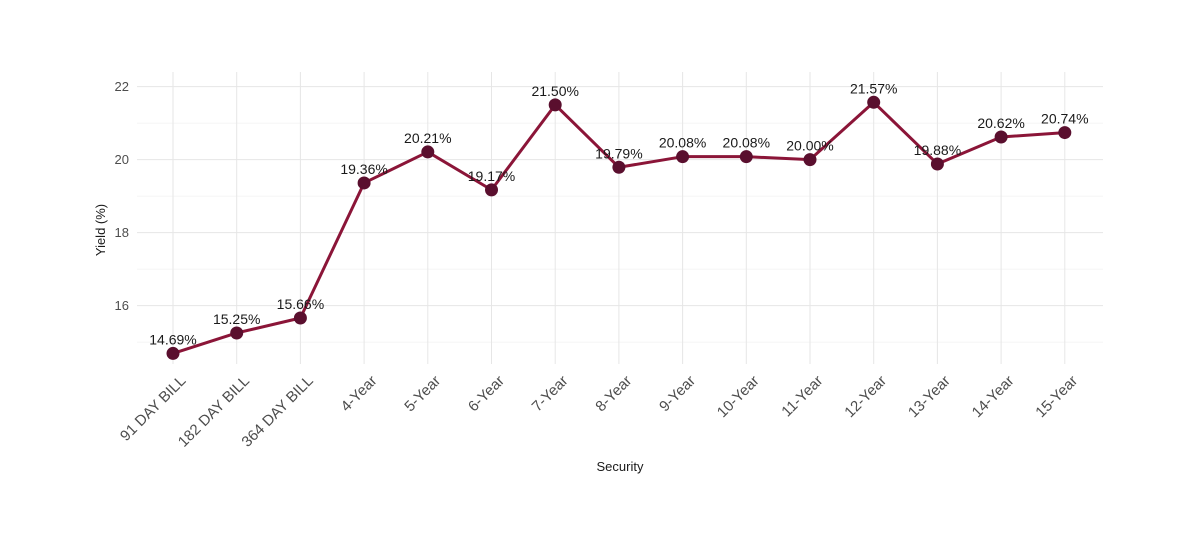  I want to click on x-tick-label: 15-Year, so click(1056, 396).